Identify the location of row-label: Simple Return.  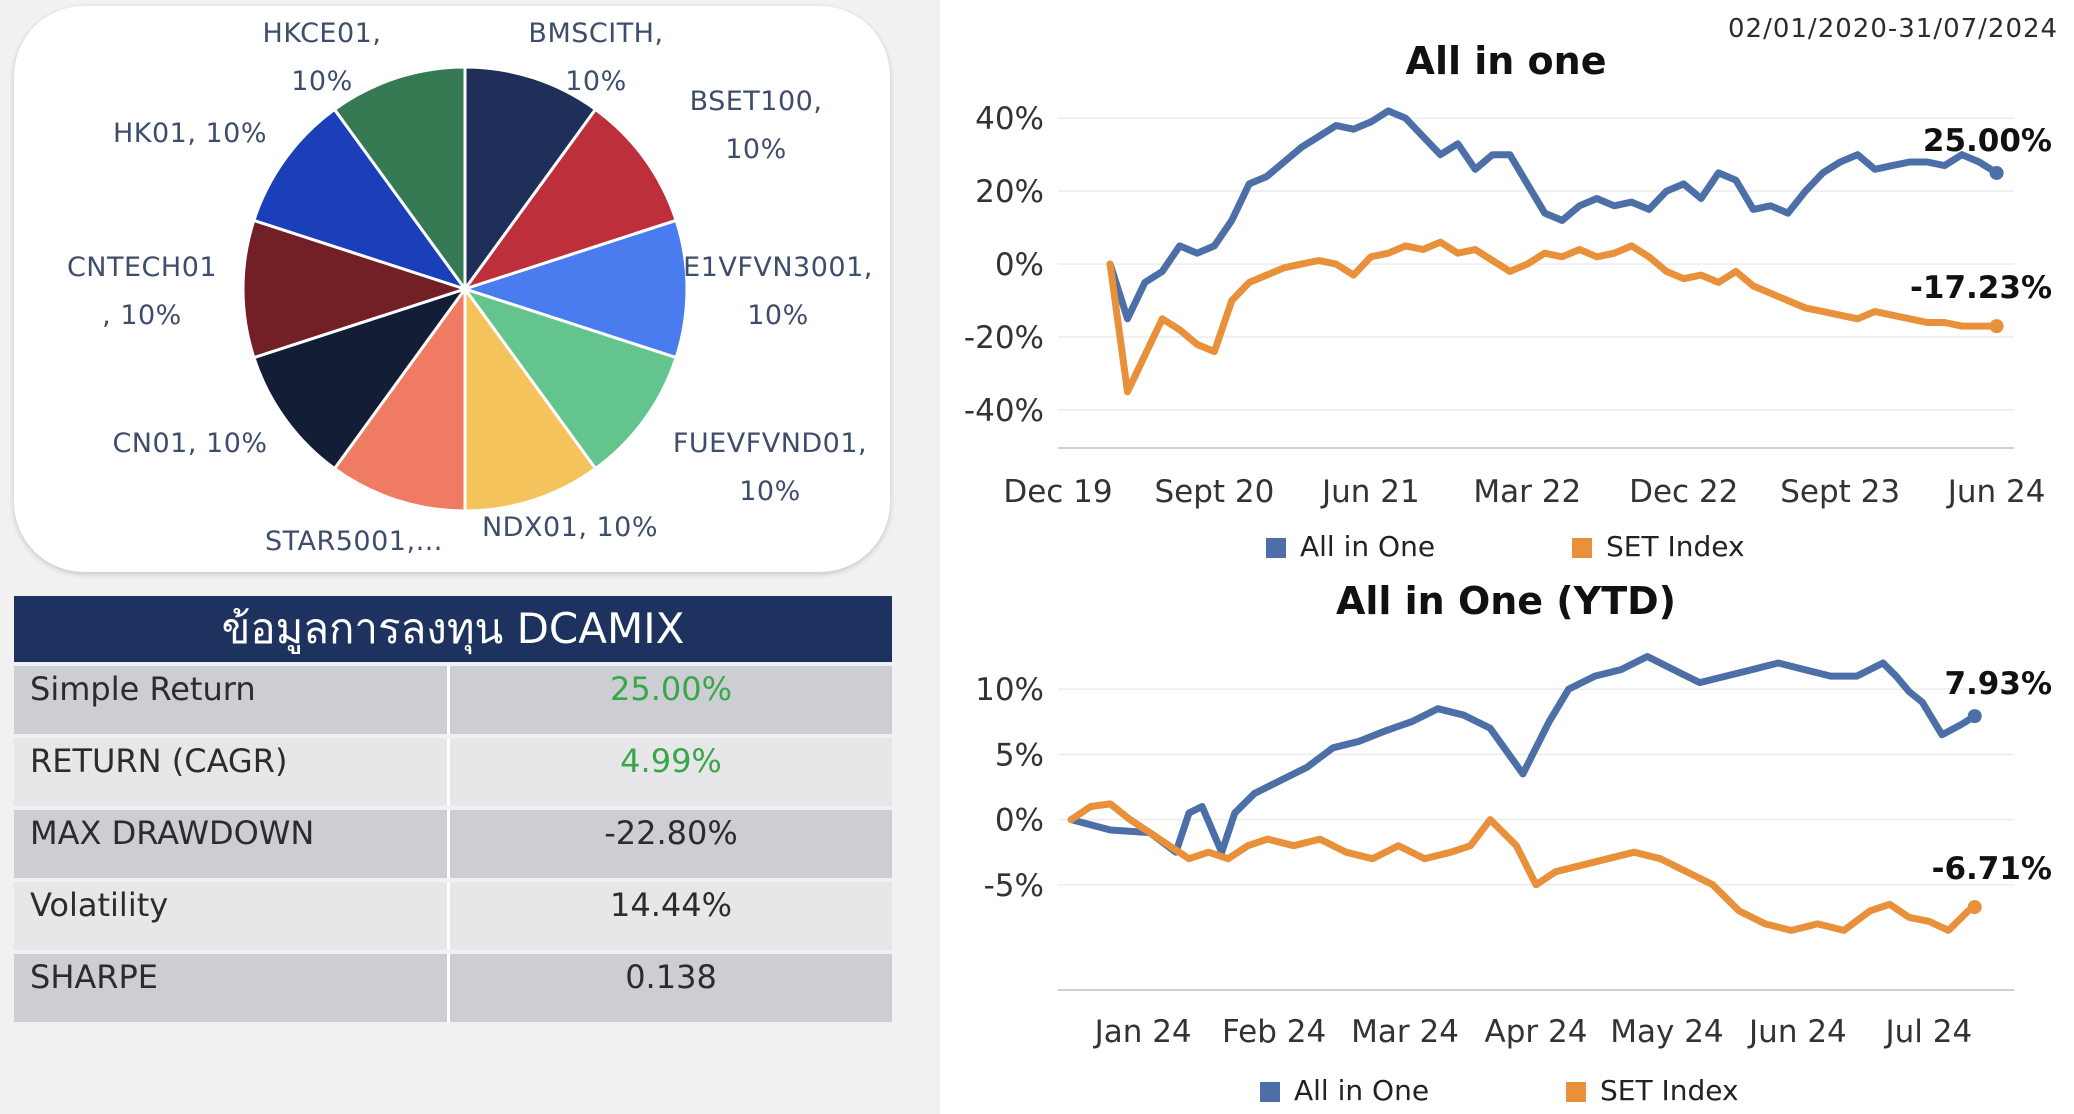
(232, 700).